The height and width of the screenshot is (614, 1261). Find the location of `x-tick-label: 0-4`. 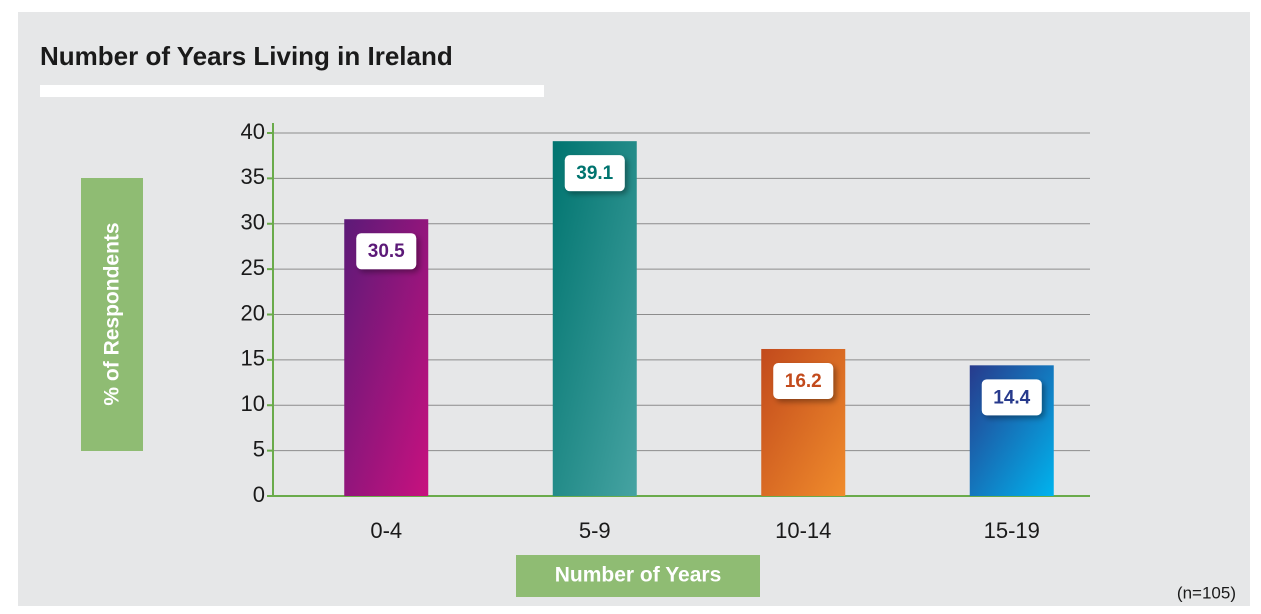

x-tick-label: 0-4 is located at coordinates (386, 530).